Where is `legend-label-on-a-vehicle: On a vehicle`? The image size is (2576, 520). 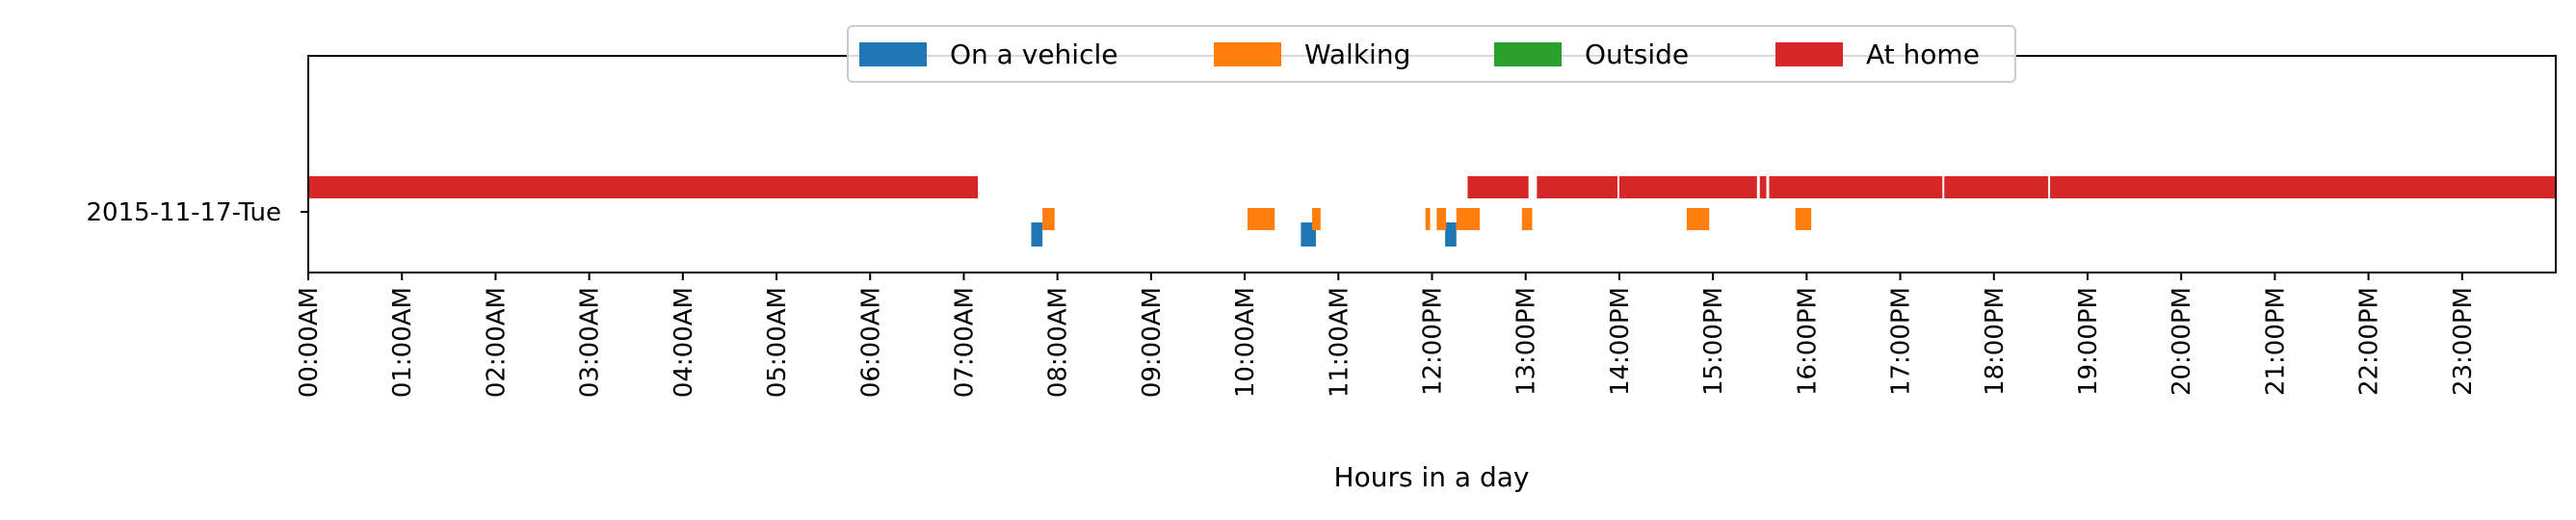 legend-label-on-a-vehicle: On a vehicle is located at coordinates (1033, 55).